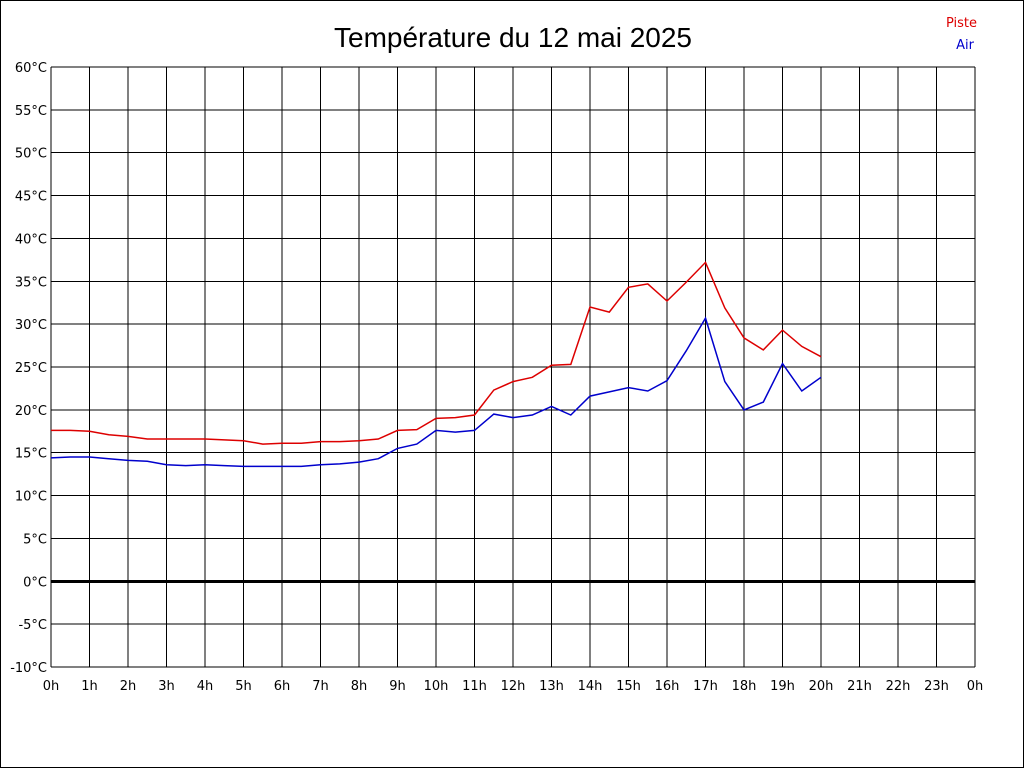 This screenshot has width=1024, height=769. I want to click on x-tick-label: 15h, so click(628, 686).